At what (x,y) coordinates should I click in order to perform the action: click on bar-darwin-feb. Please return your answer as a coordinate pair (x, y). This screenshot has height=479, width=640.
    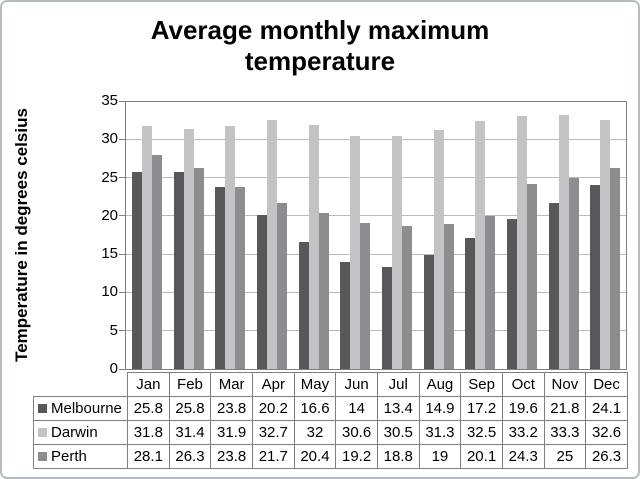
    Looking at the image, I should click on (188, 249).